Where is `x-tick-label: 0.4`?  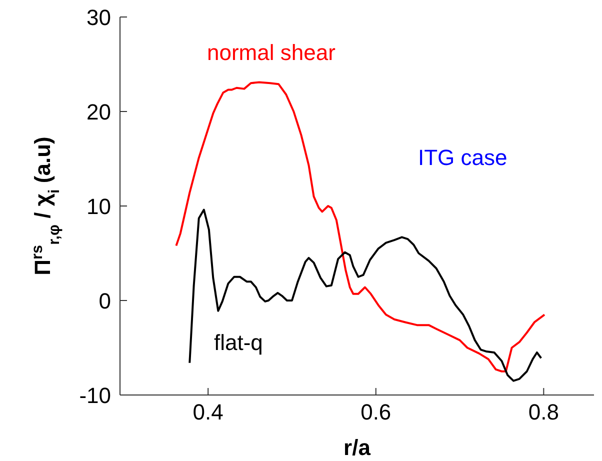
x-tick-label: 0.4 is located at coordinates (208, 412).